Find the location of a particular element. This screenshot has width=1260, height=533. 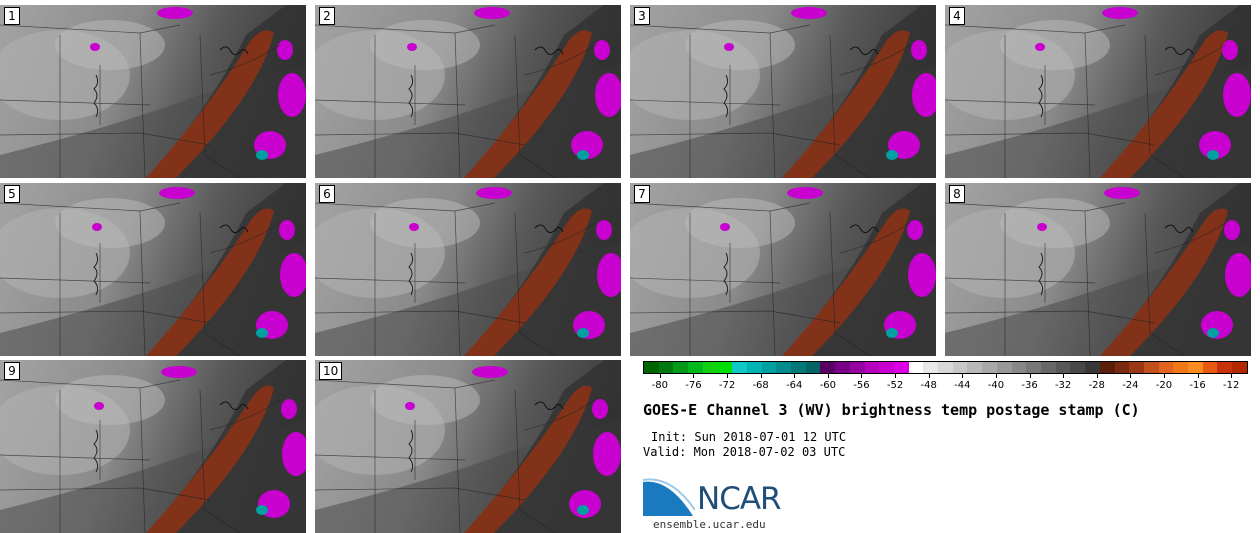

ncar-logo-text: NCAR is located at coordinates (739, 499).